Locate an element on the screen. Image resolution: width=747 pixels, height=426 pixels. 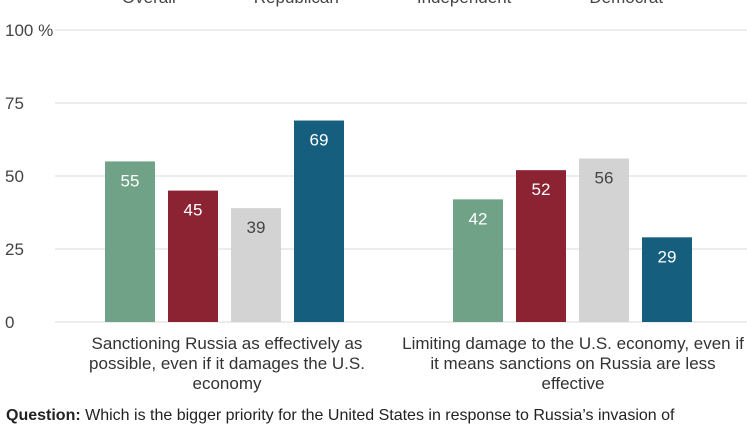
legend-item-independent: Independent is located at coordinates (445, 4).